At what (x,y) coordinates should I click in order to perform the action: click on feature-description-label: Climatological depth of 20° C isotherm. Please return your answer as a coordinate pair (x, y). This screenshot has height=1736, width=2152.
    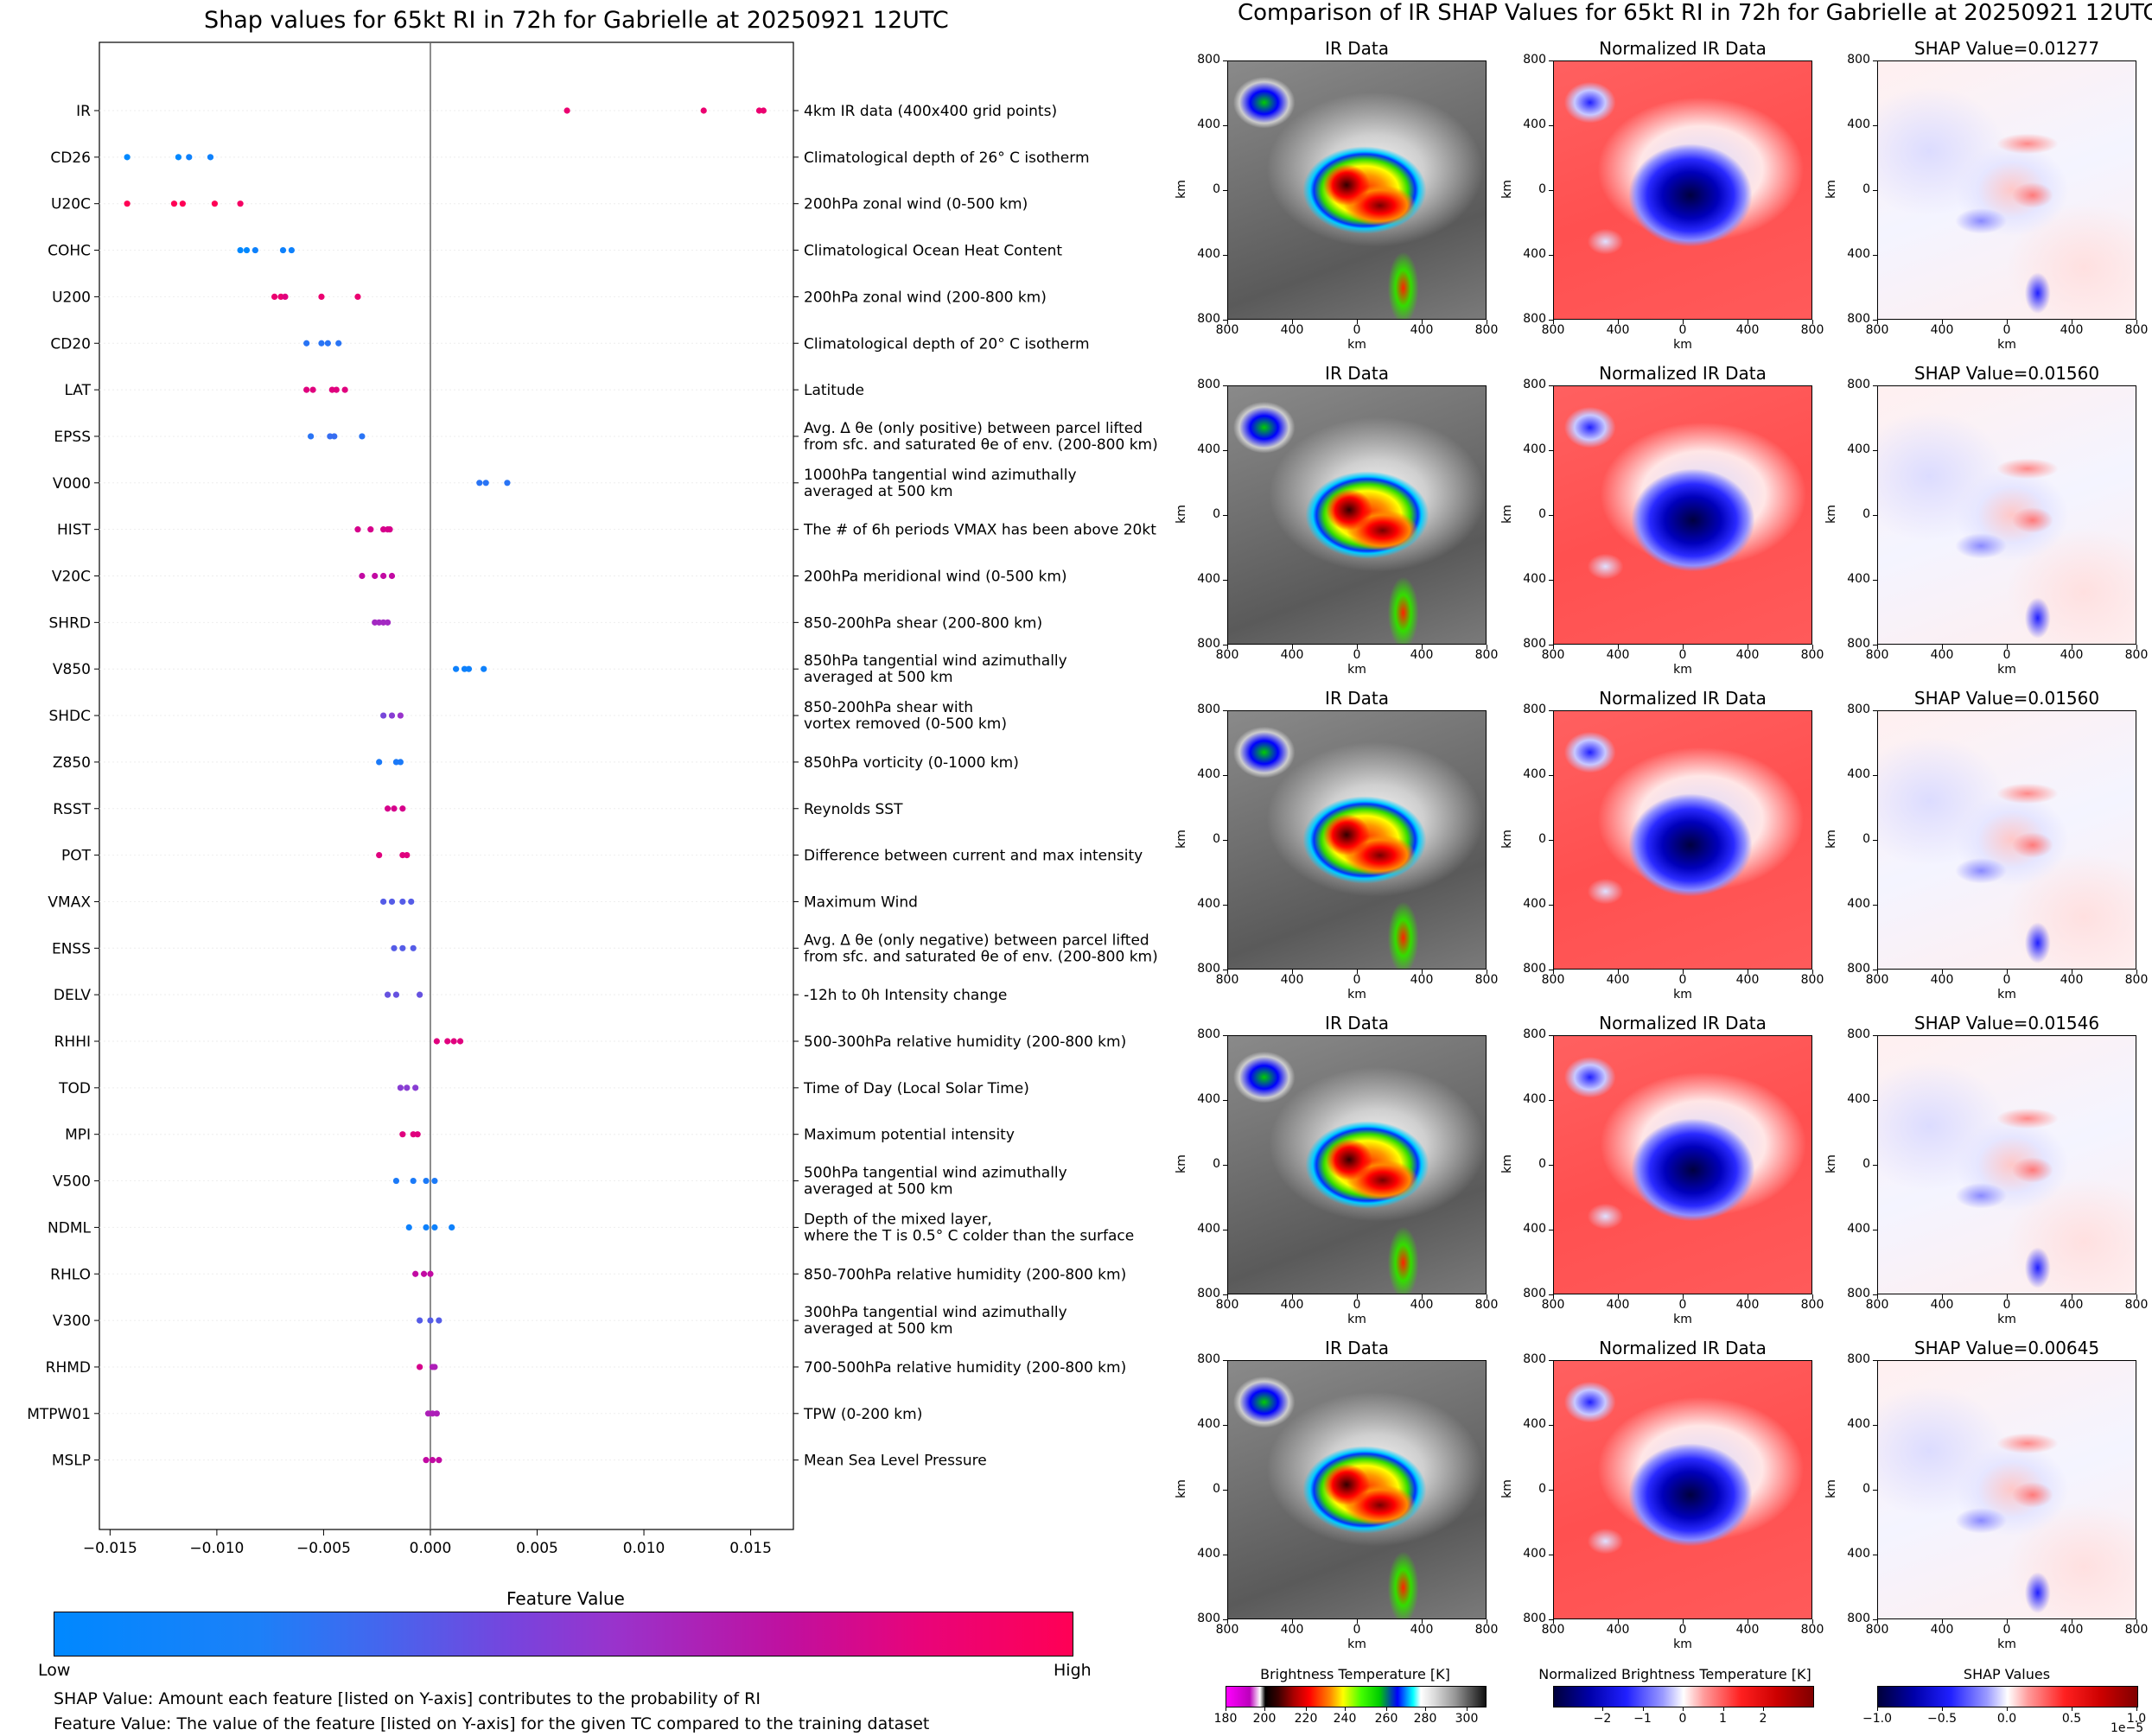
    Looking at the image, I should click on (947, 344).